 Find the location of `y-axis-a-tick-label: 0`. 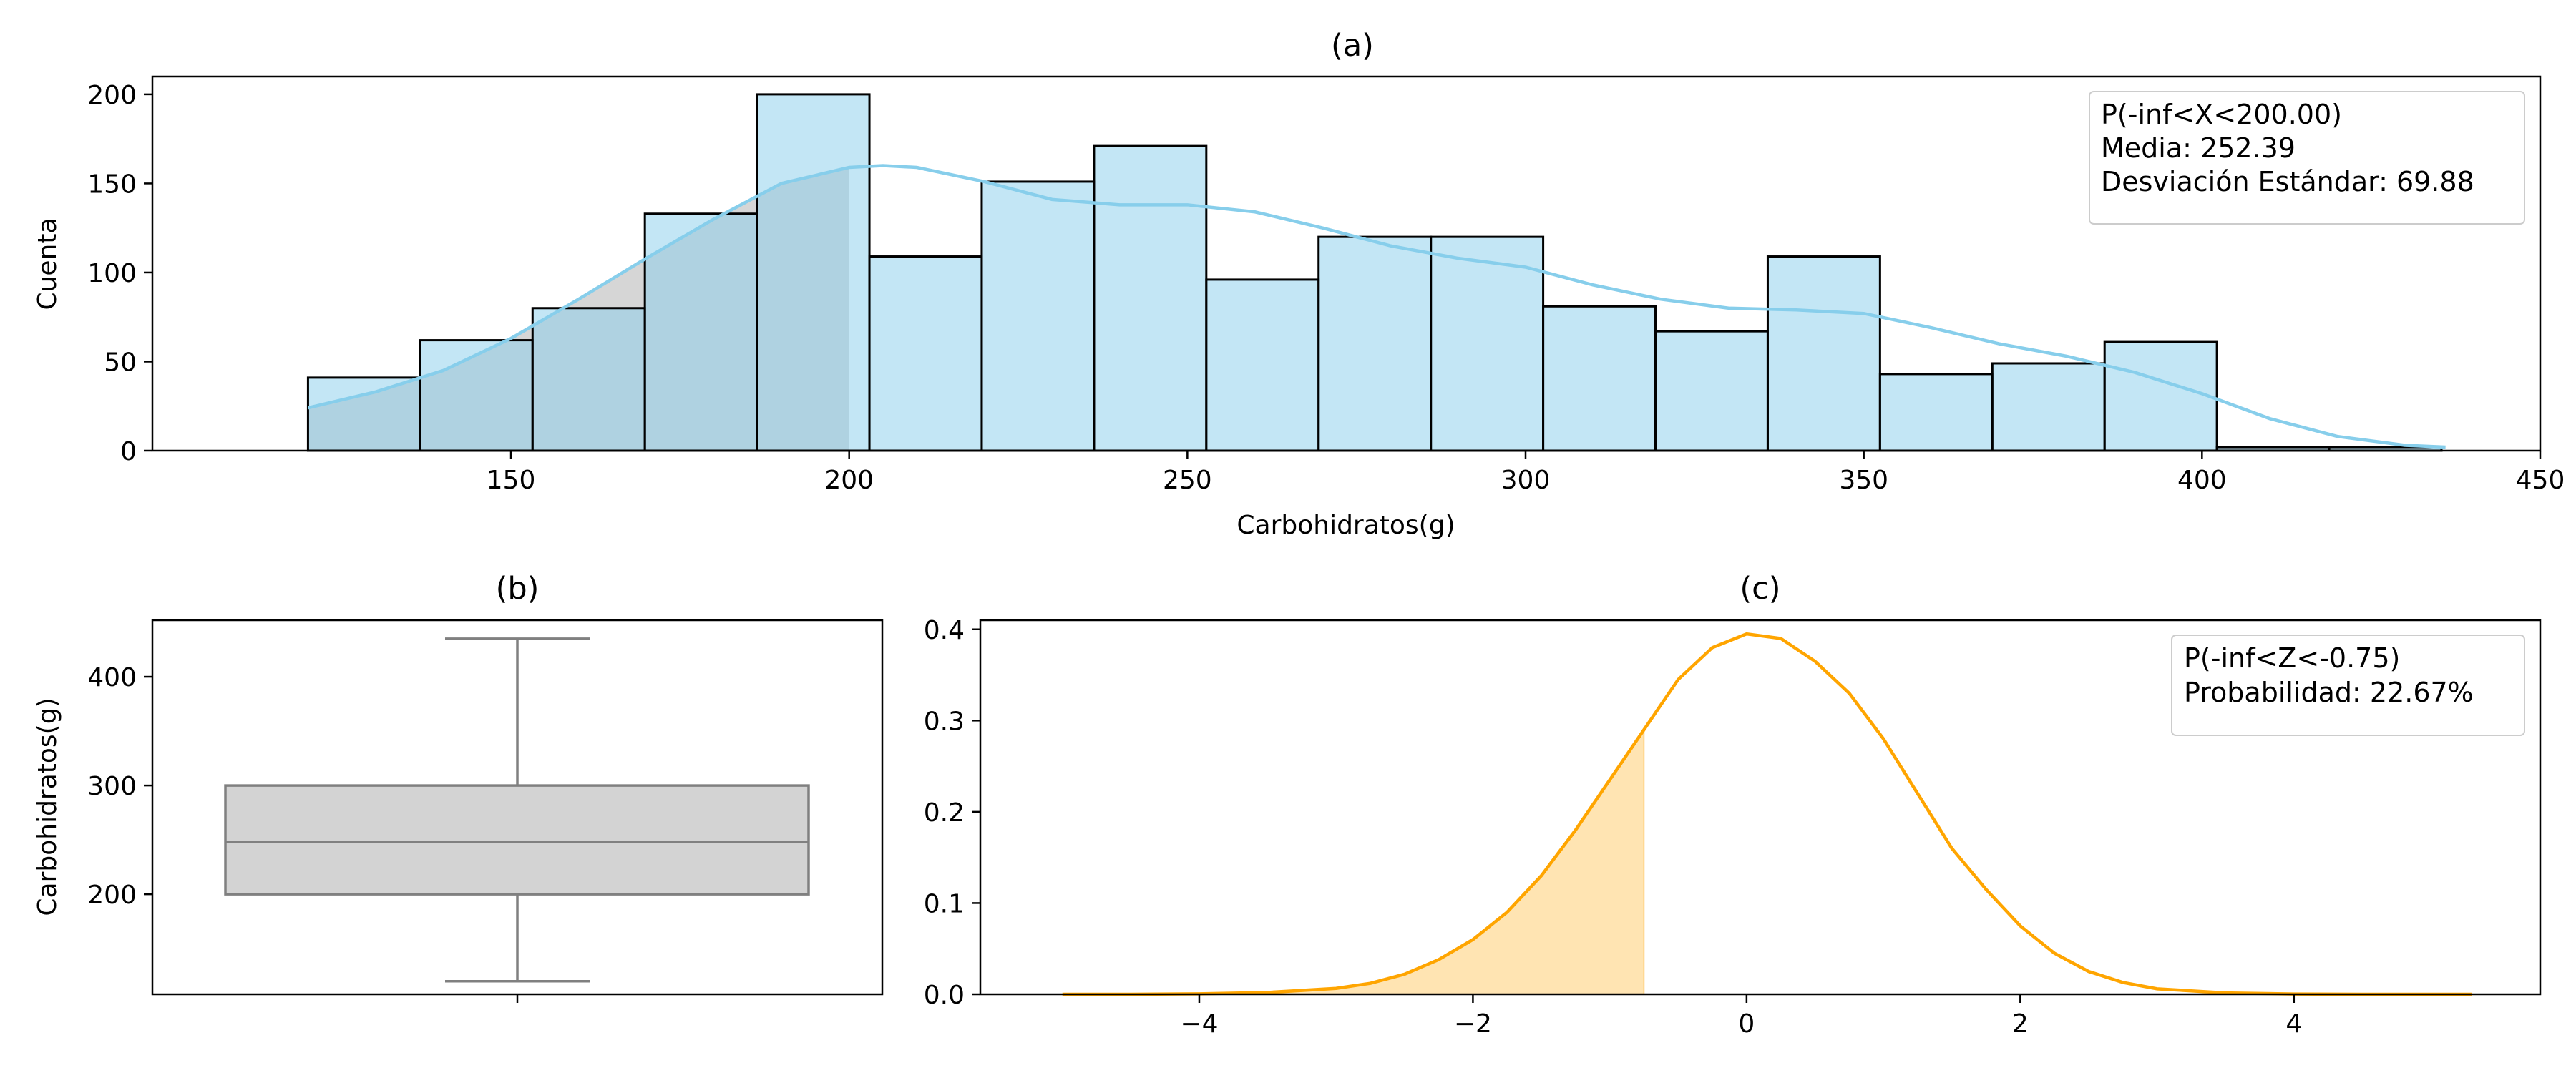

y-axis-a-tick-label: 0 is located at coordinates (128, 451).